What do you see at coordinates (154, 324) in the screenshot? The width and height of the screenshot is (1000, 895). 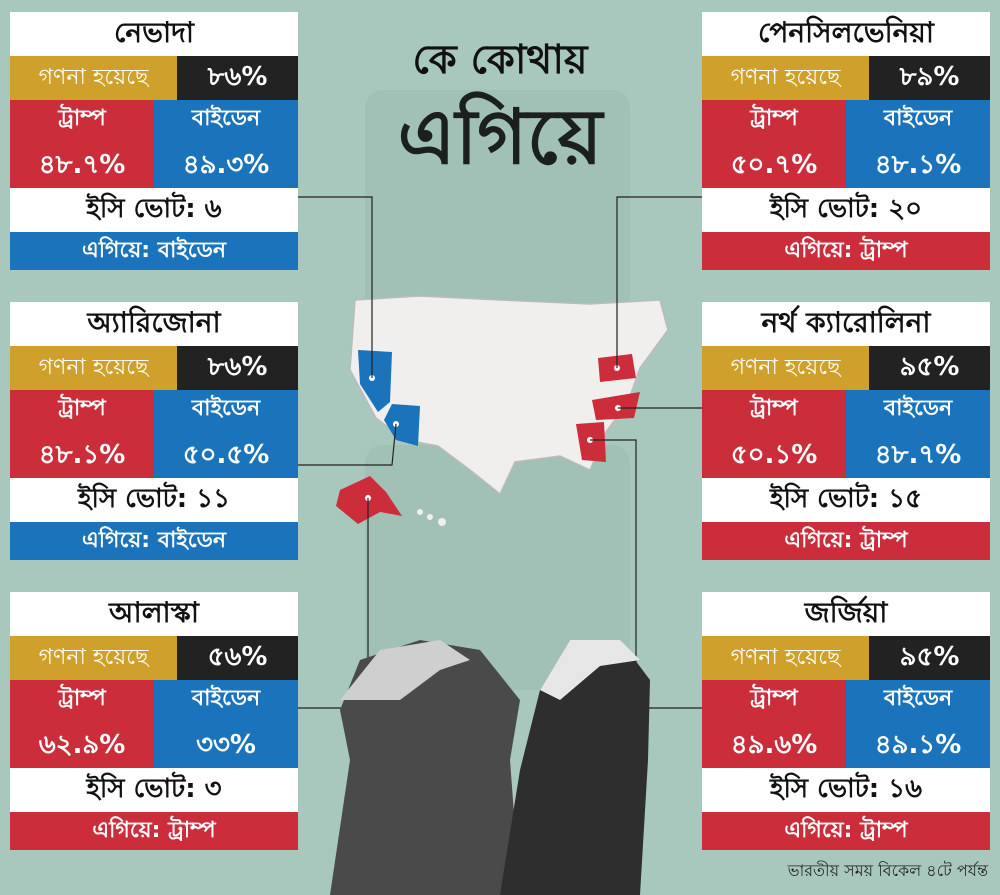 I see `state-name: অ্যারিজোনা` at bounding box center [154, 324].